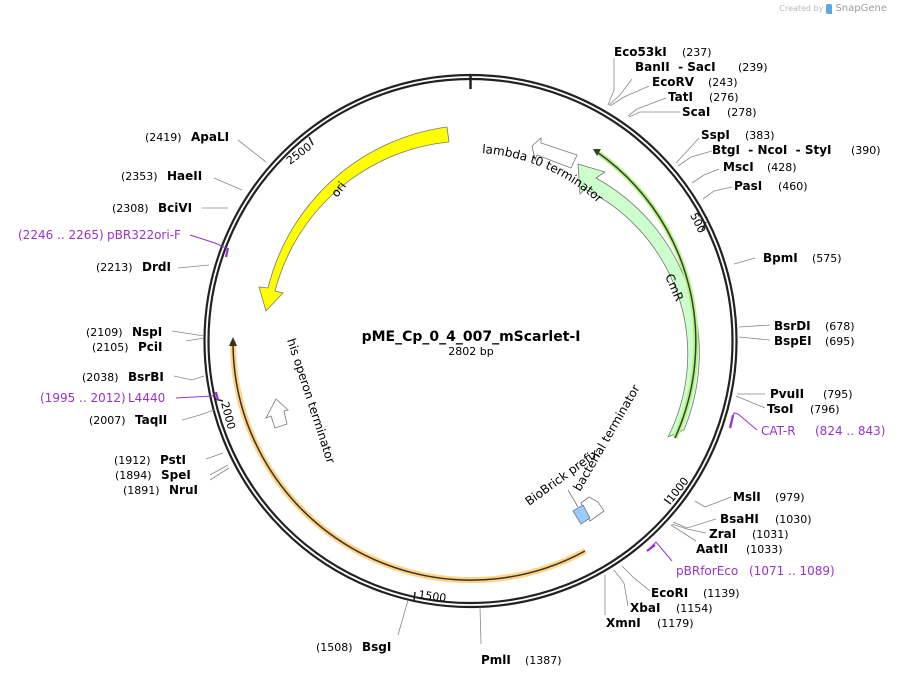  I want to click on enzyme-banii-saci: BanII - SacI (239), so click(701, 67).